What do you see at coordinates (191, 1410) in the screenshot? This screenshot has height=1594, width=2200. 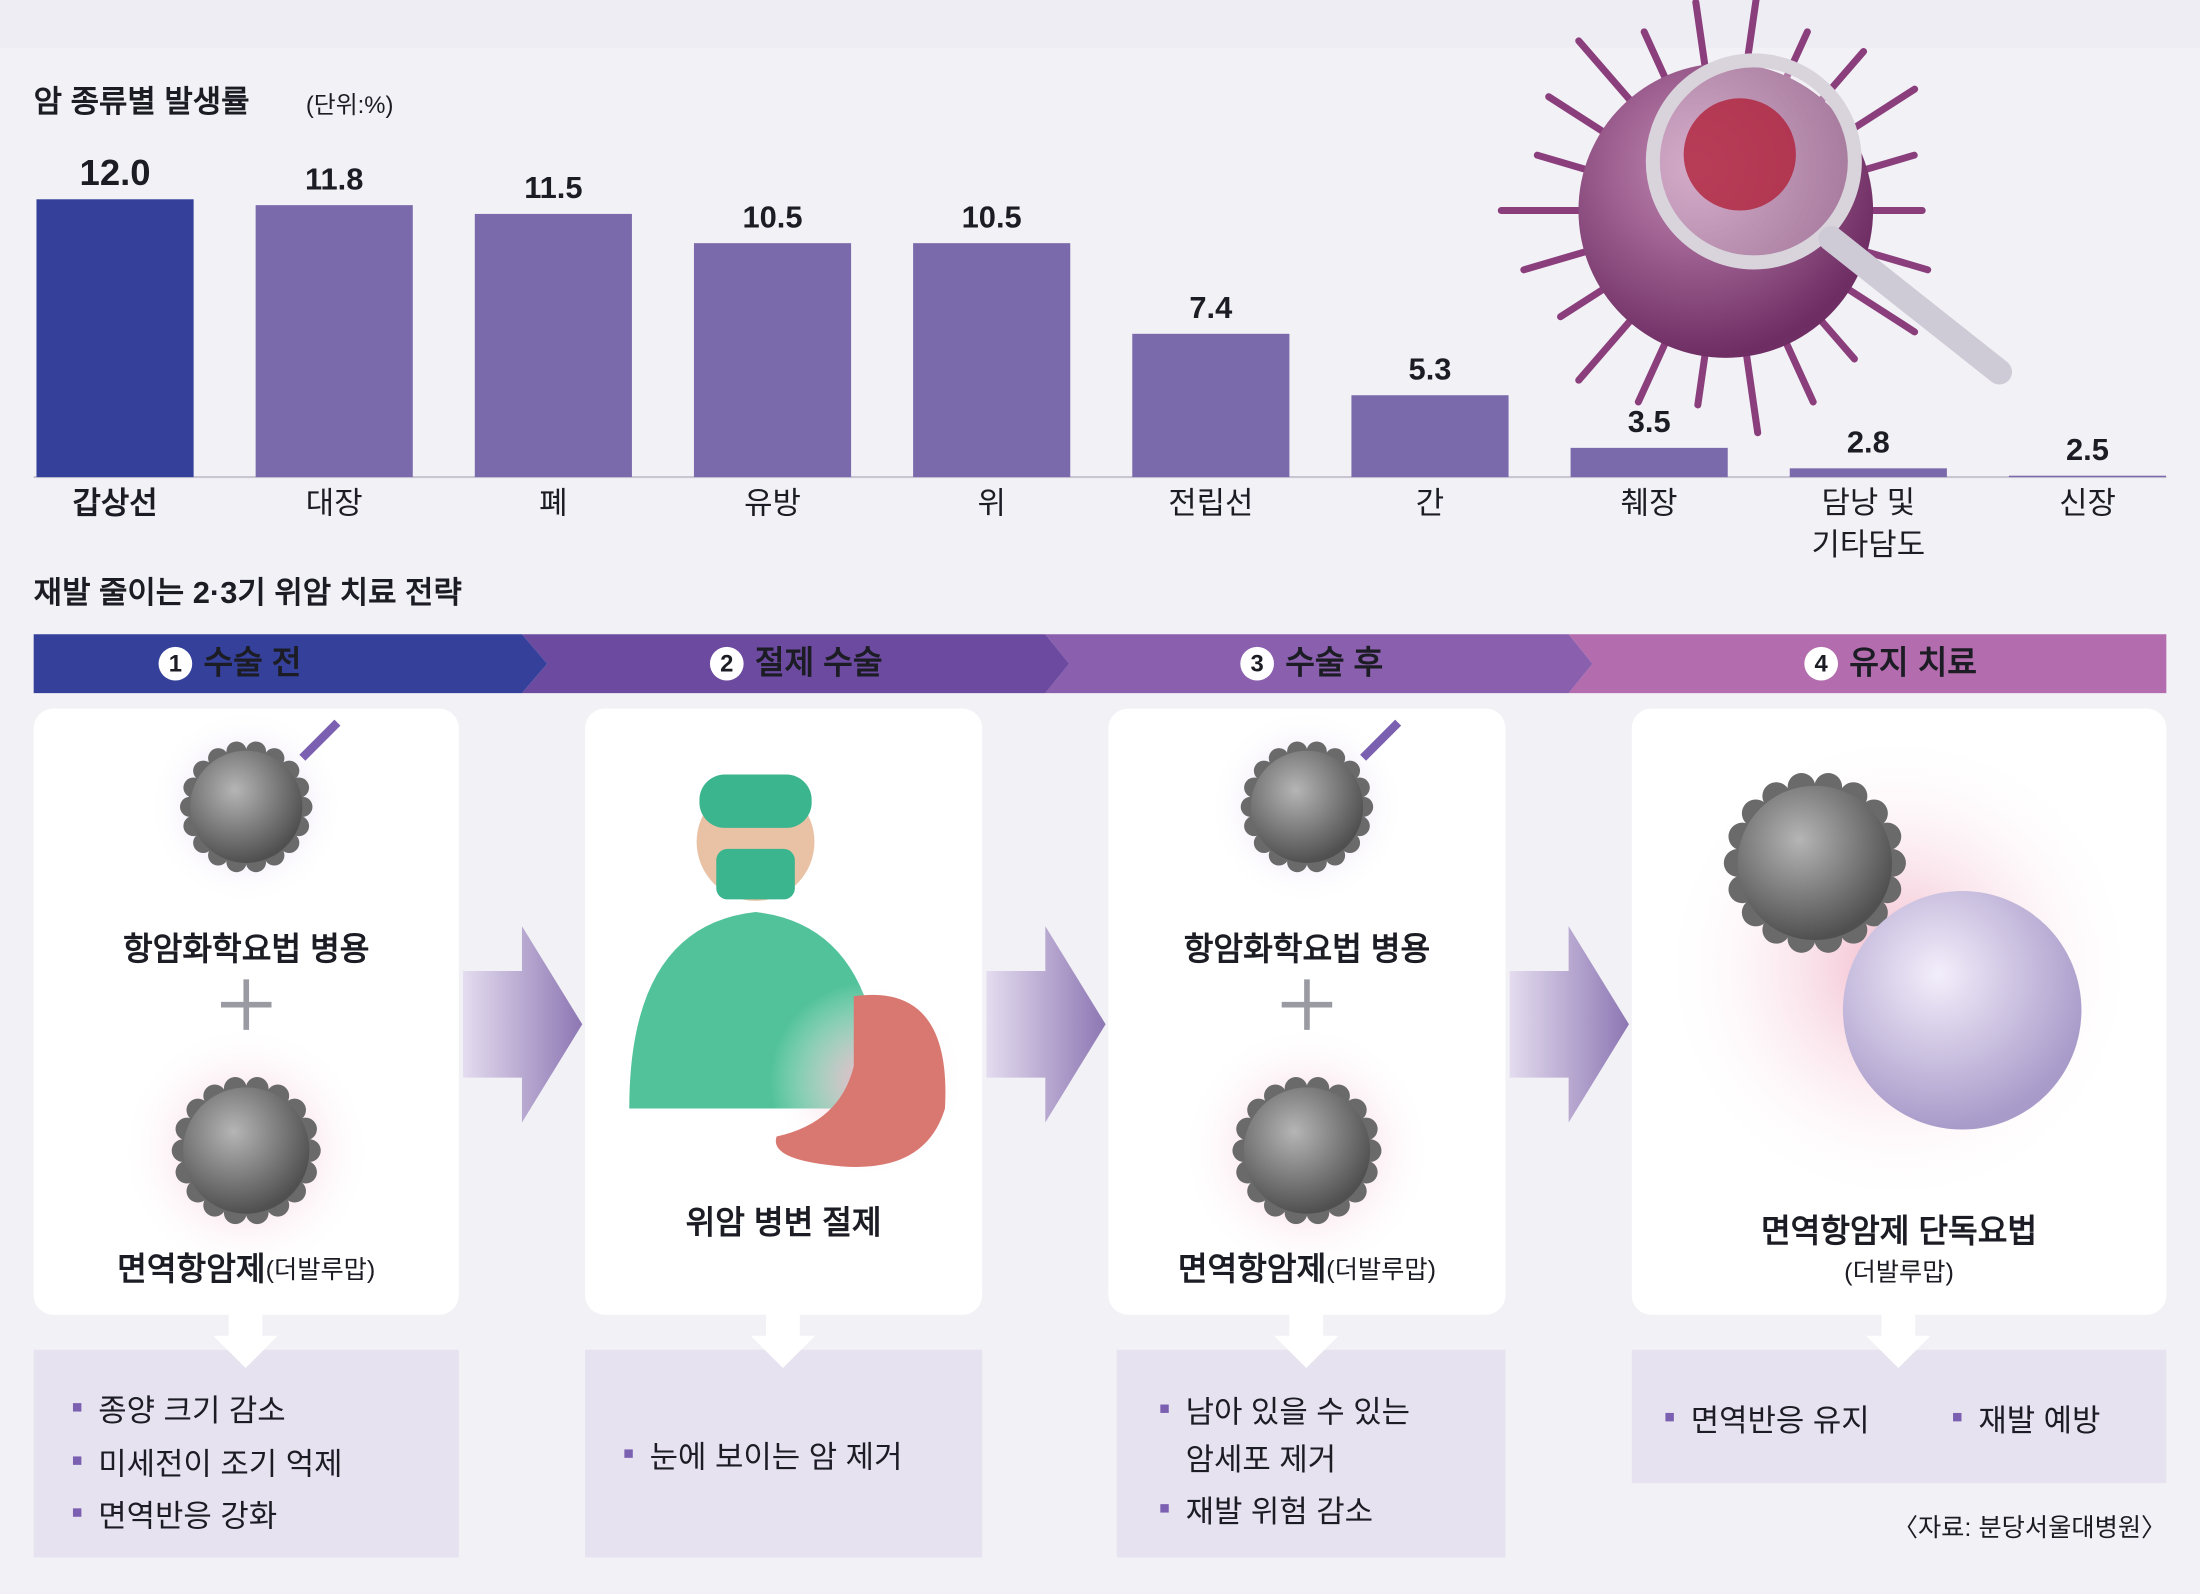 I see `bullet-text: 종양 크기 감소` at bounding box center [191, 1410].